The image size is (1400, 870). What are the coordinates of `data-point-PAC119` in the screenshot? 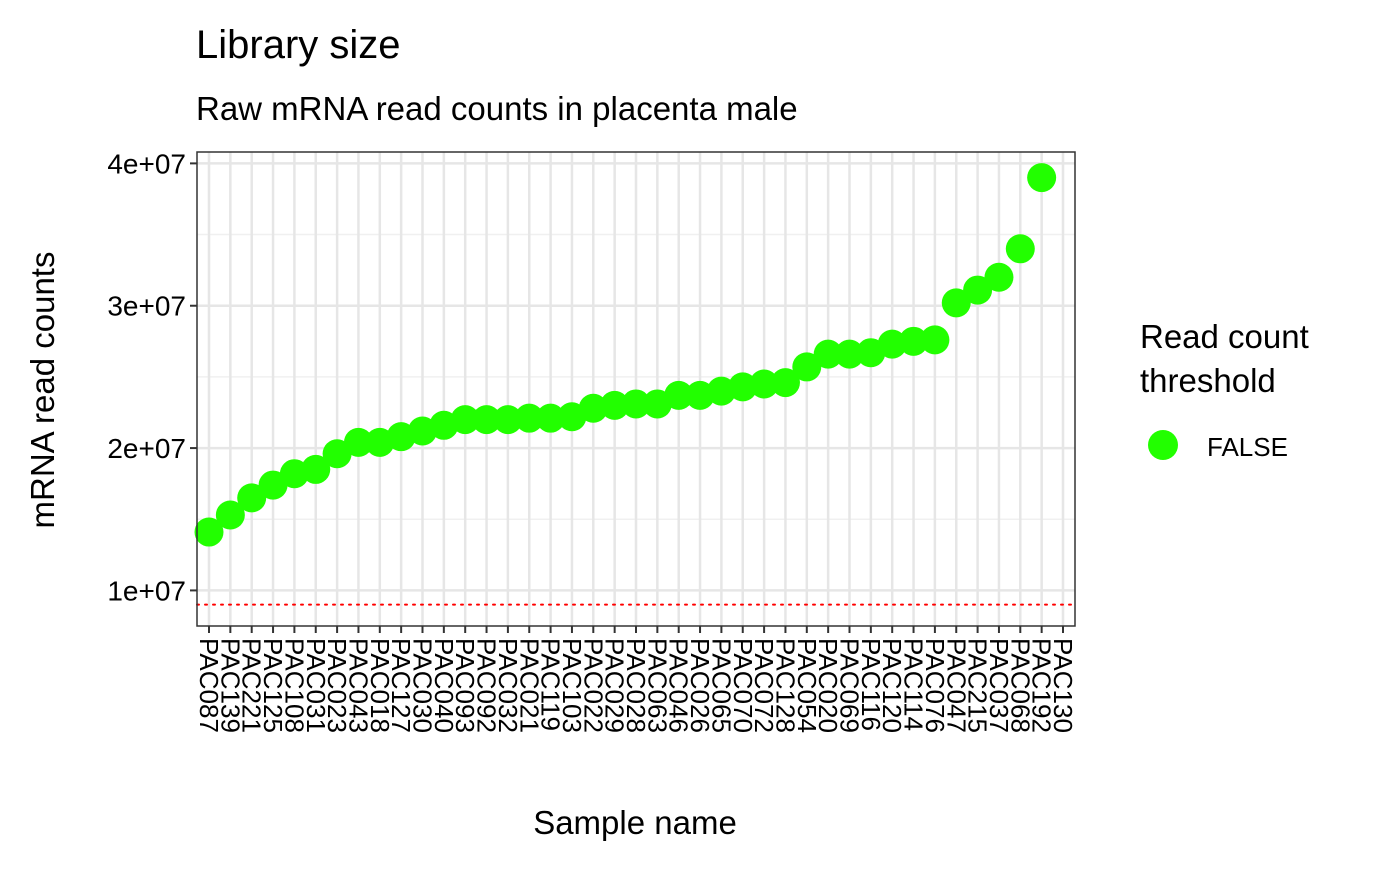 It's located at (551, 418).